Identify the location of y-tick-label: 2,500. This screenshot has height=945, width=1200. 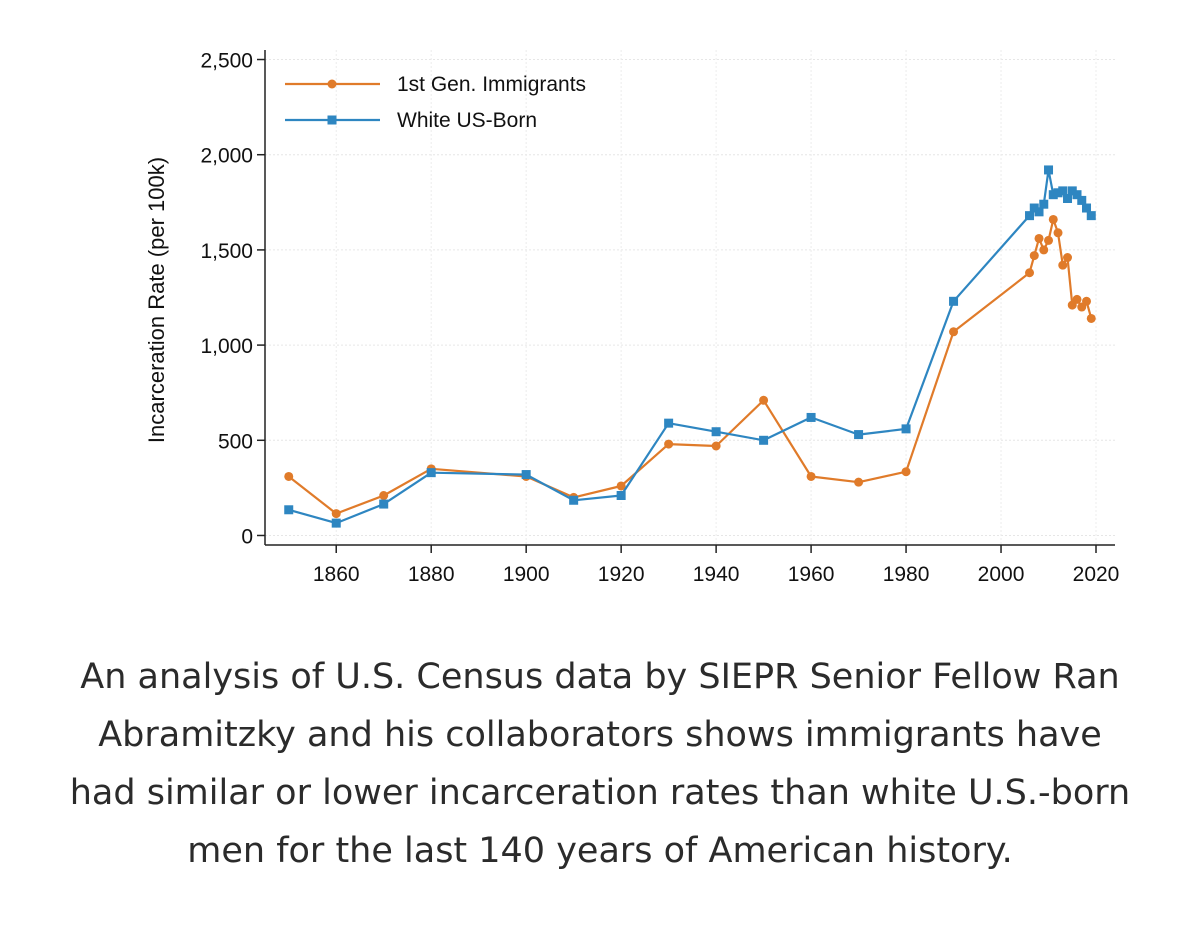
(226, 61).